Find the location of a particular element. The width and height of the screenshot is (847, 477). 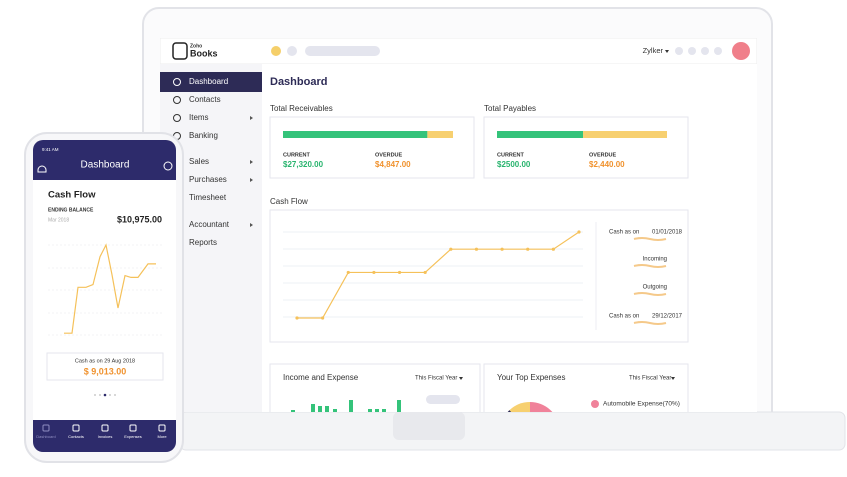

avatar is located at coordinates (741, 51).